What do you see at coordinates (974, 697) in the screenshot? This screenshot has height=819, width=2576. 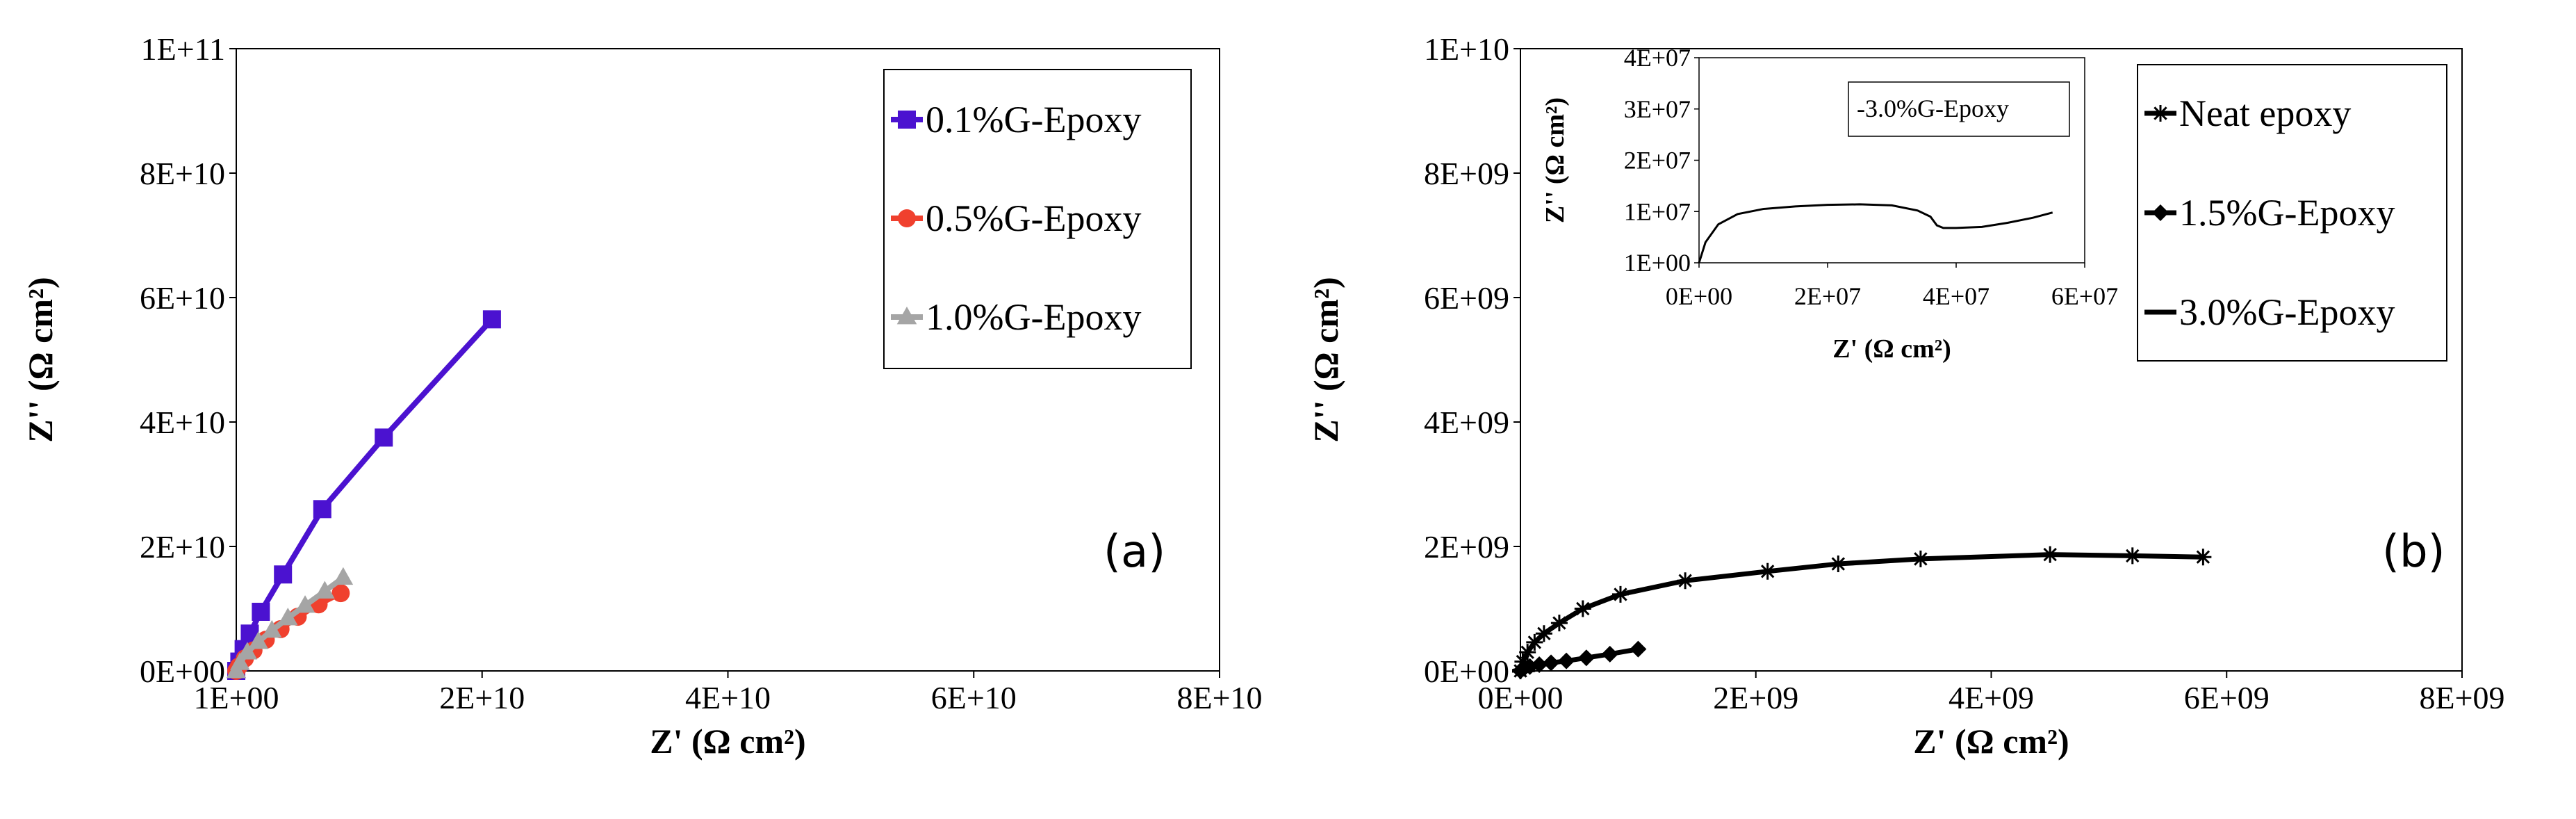 I see `x-tick-label: 6E+10` at bounding box center [974, 697].